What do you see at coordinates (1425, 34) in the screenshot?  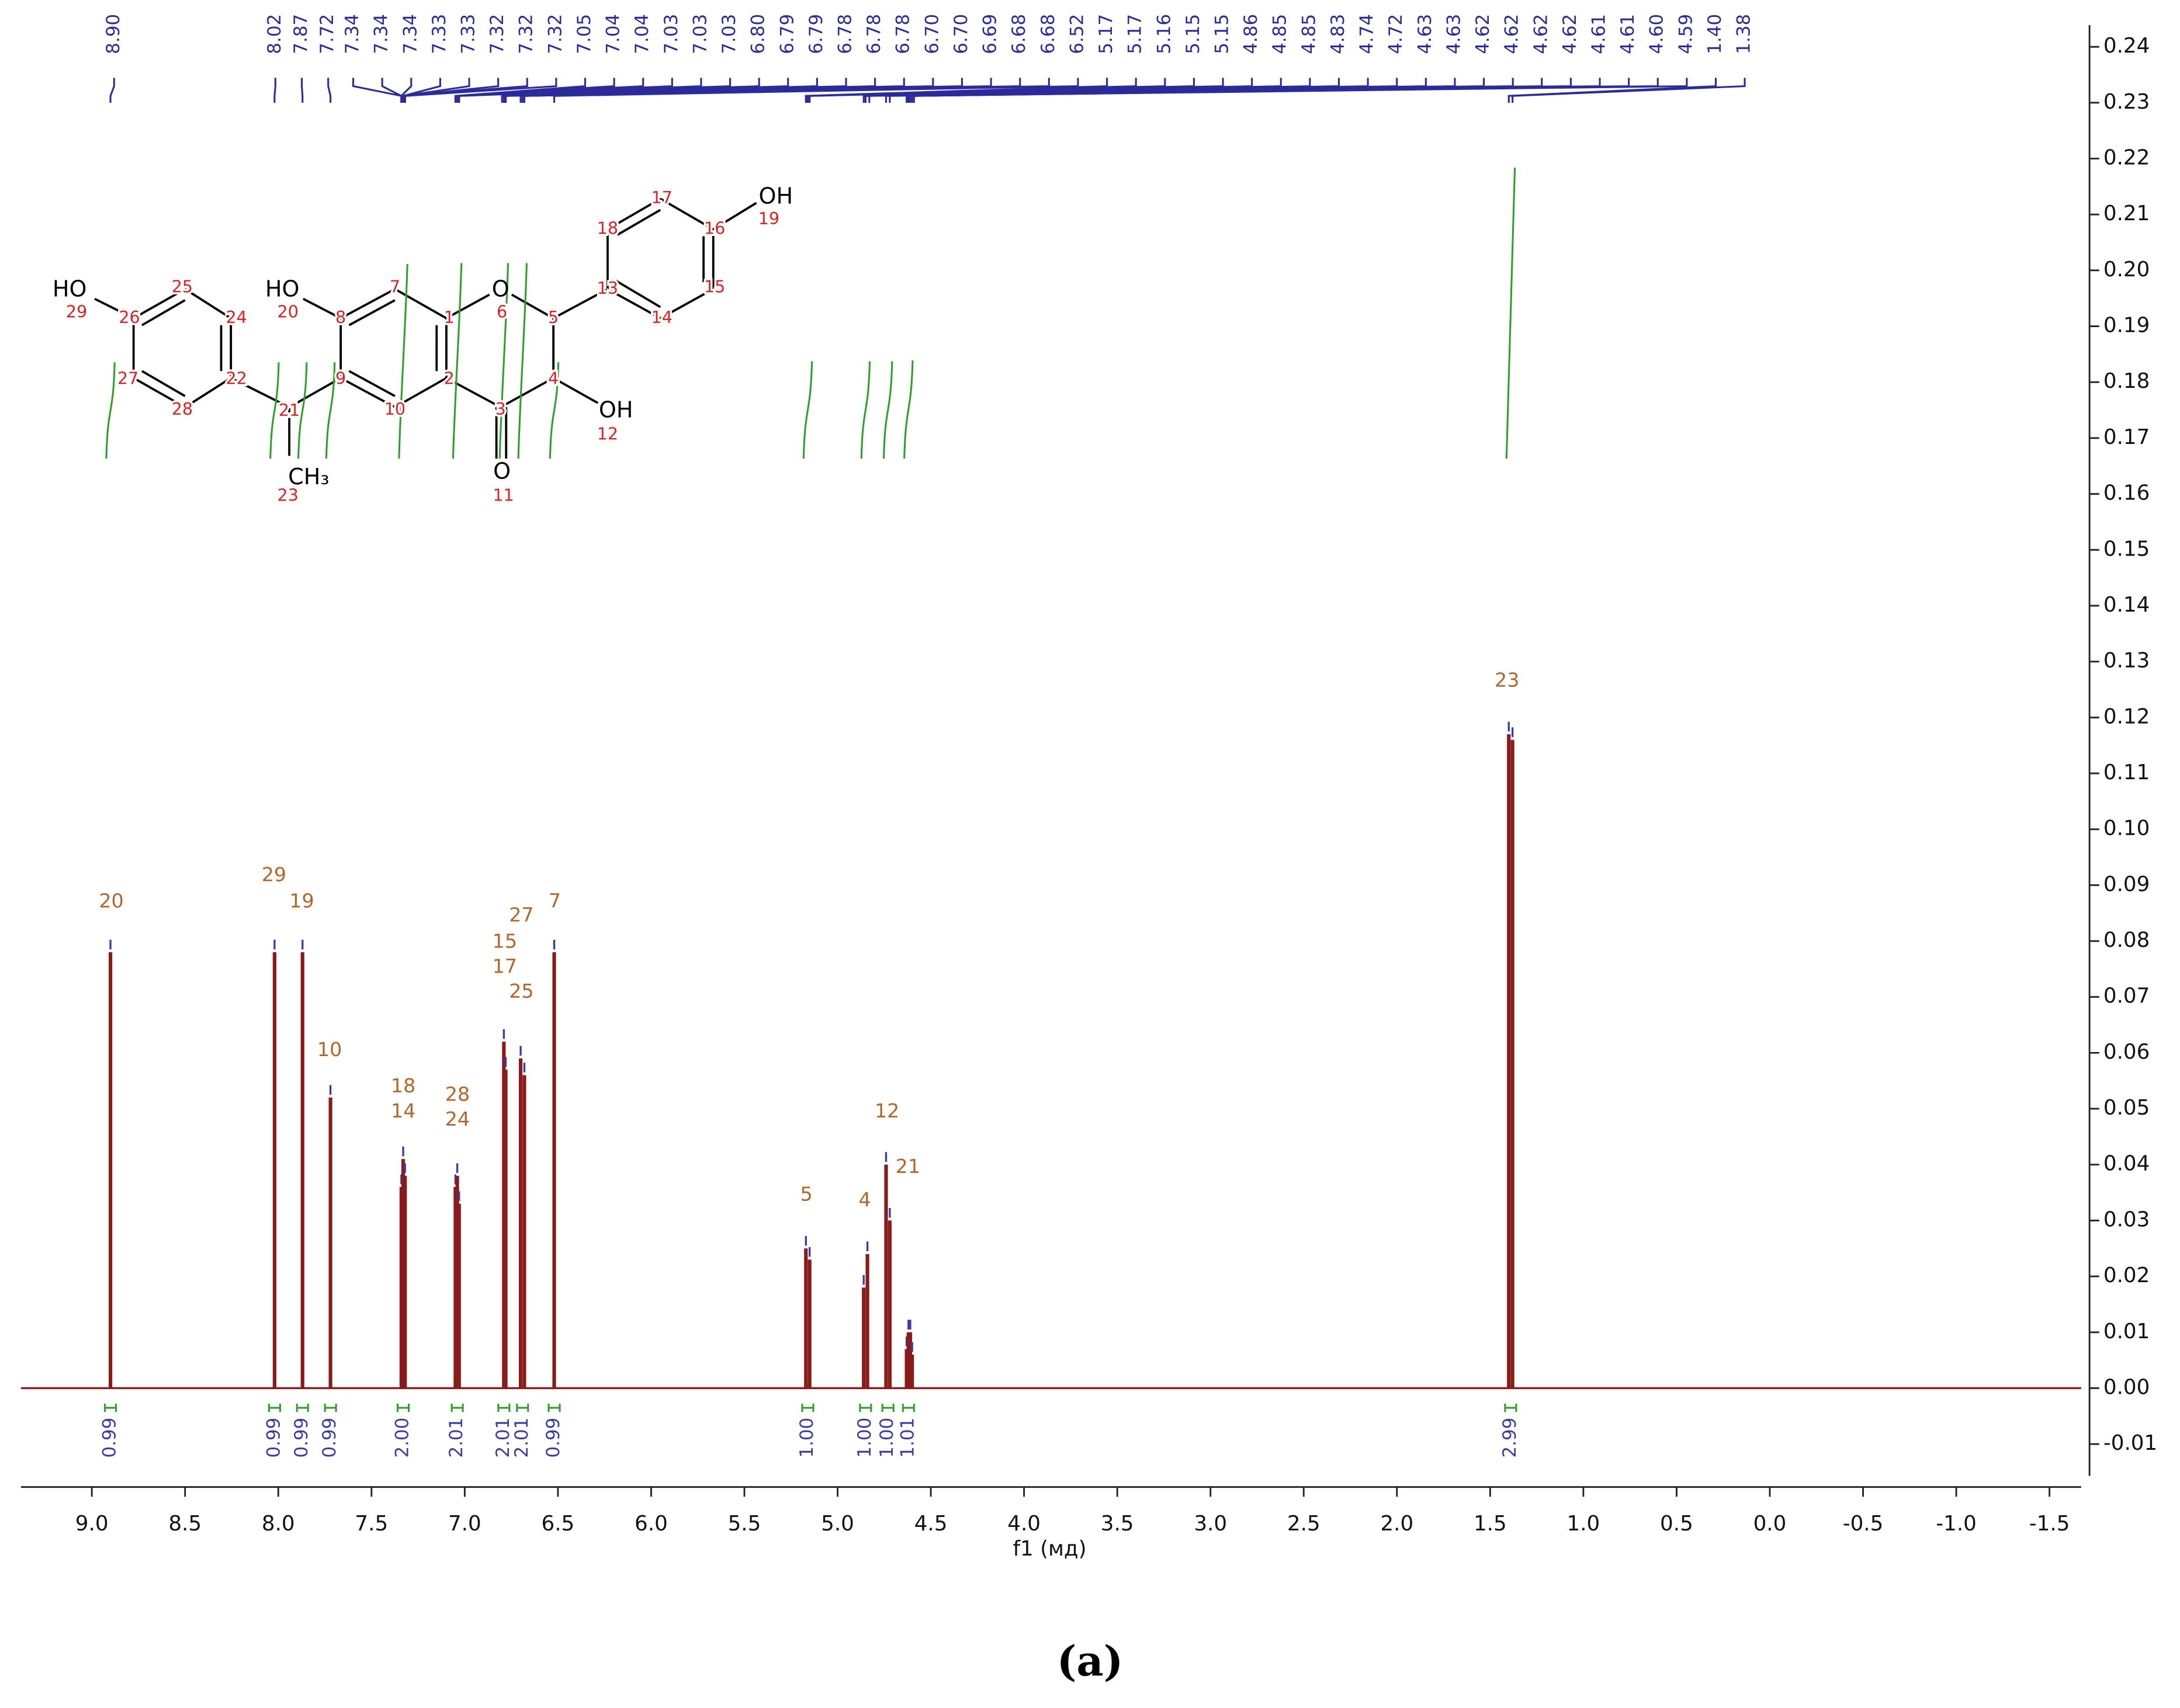 I see `peak-label: 4.63` at bounding box center [1425, 34].